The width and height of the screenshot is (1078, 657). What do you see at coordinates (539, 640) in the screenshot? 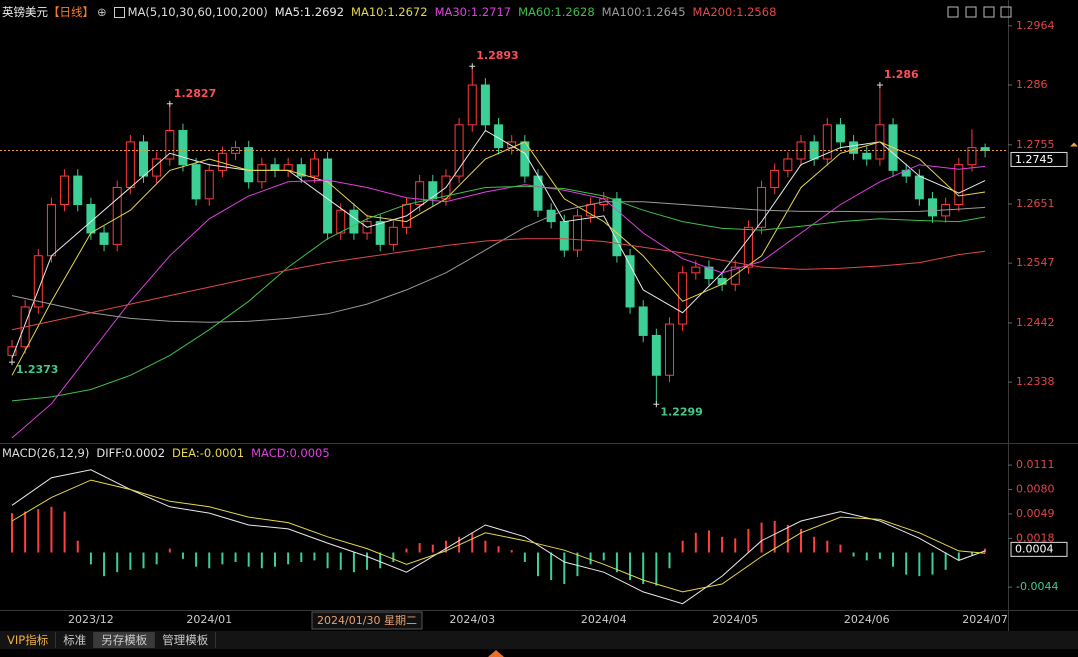
I see `toolbar: VIP指标 标准 另存模板 管理模板` at bounding box center [539, 640].